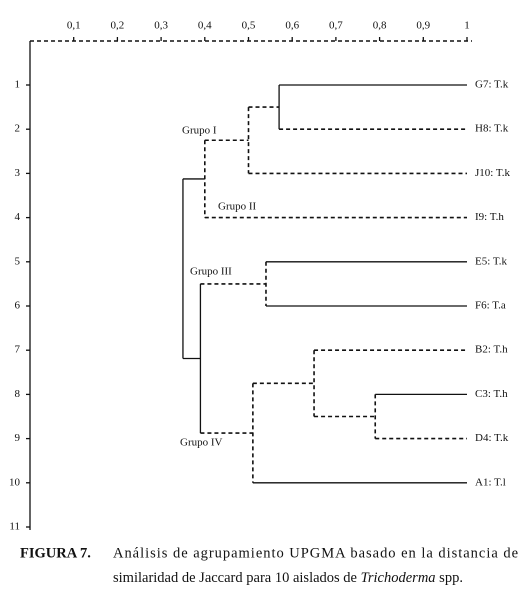 This screenshot has width=523, height=595. I want to click on y-tick-label: 6, so click(18, 306).